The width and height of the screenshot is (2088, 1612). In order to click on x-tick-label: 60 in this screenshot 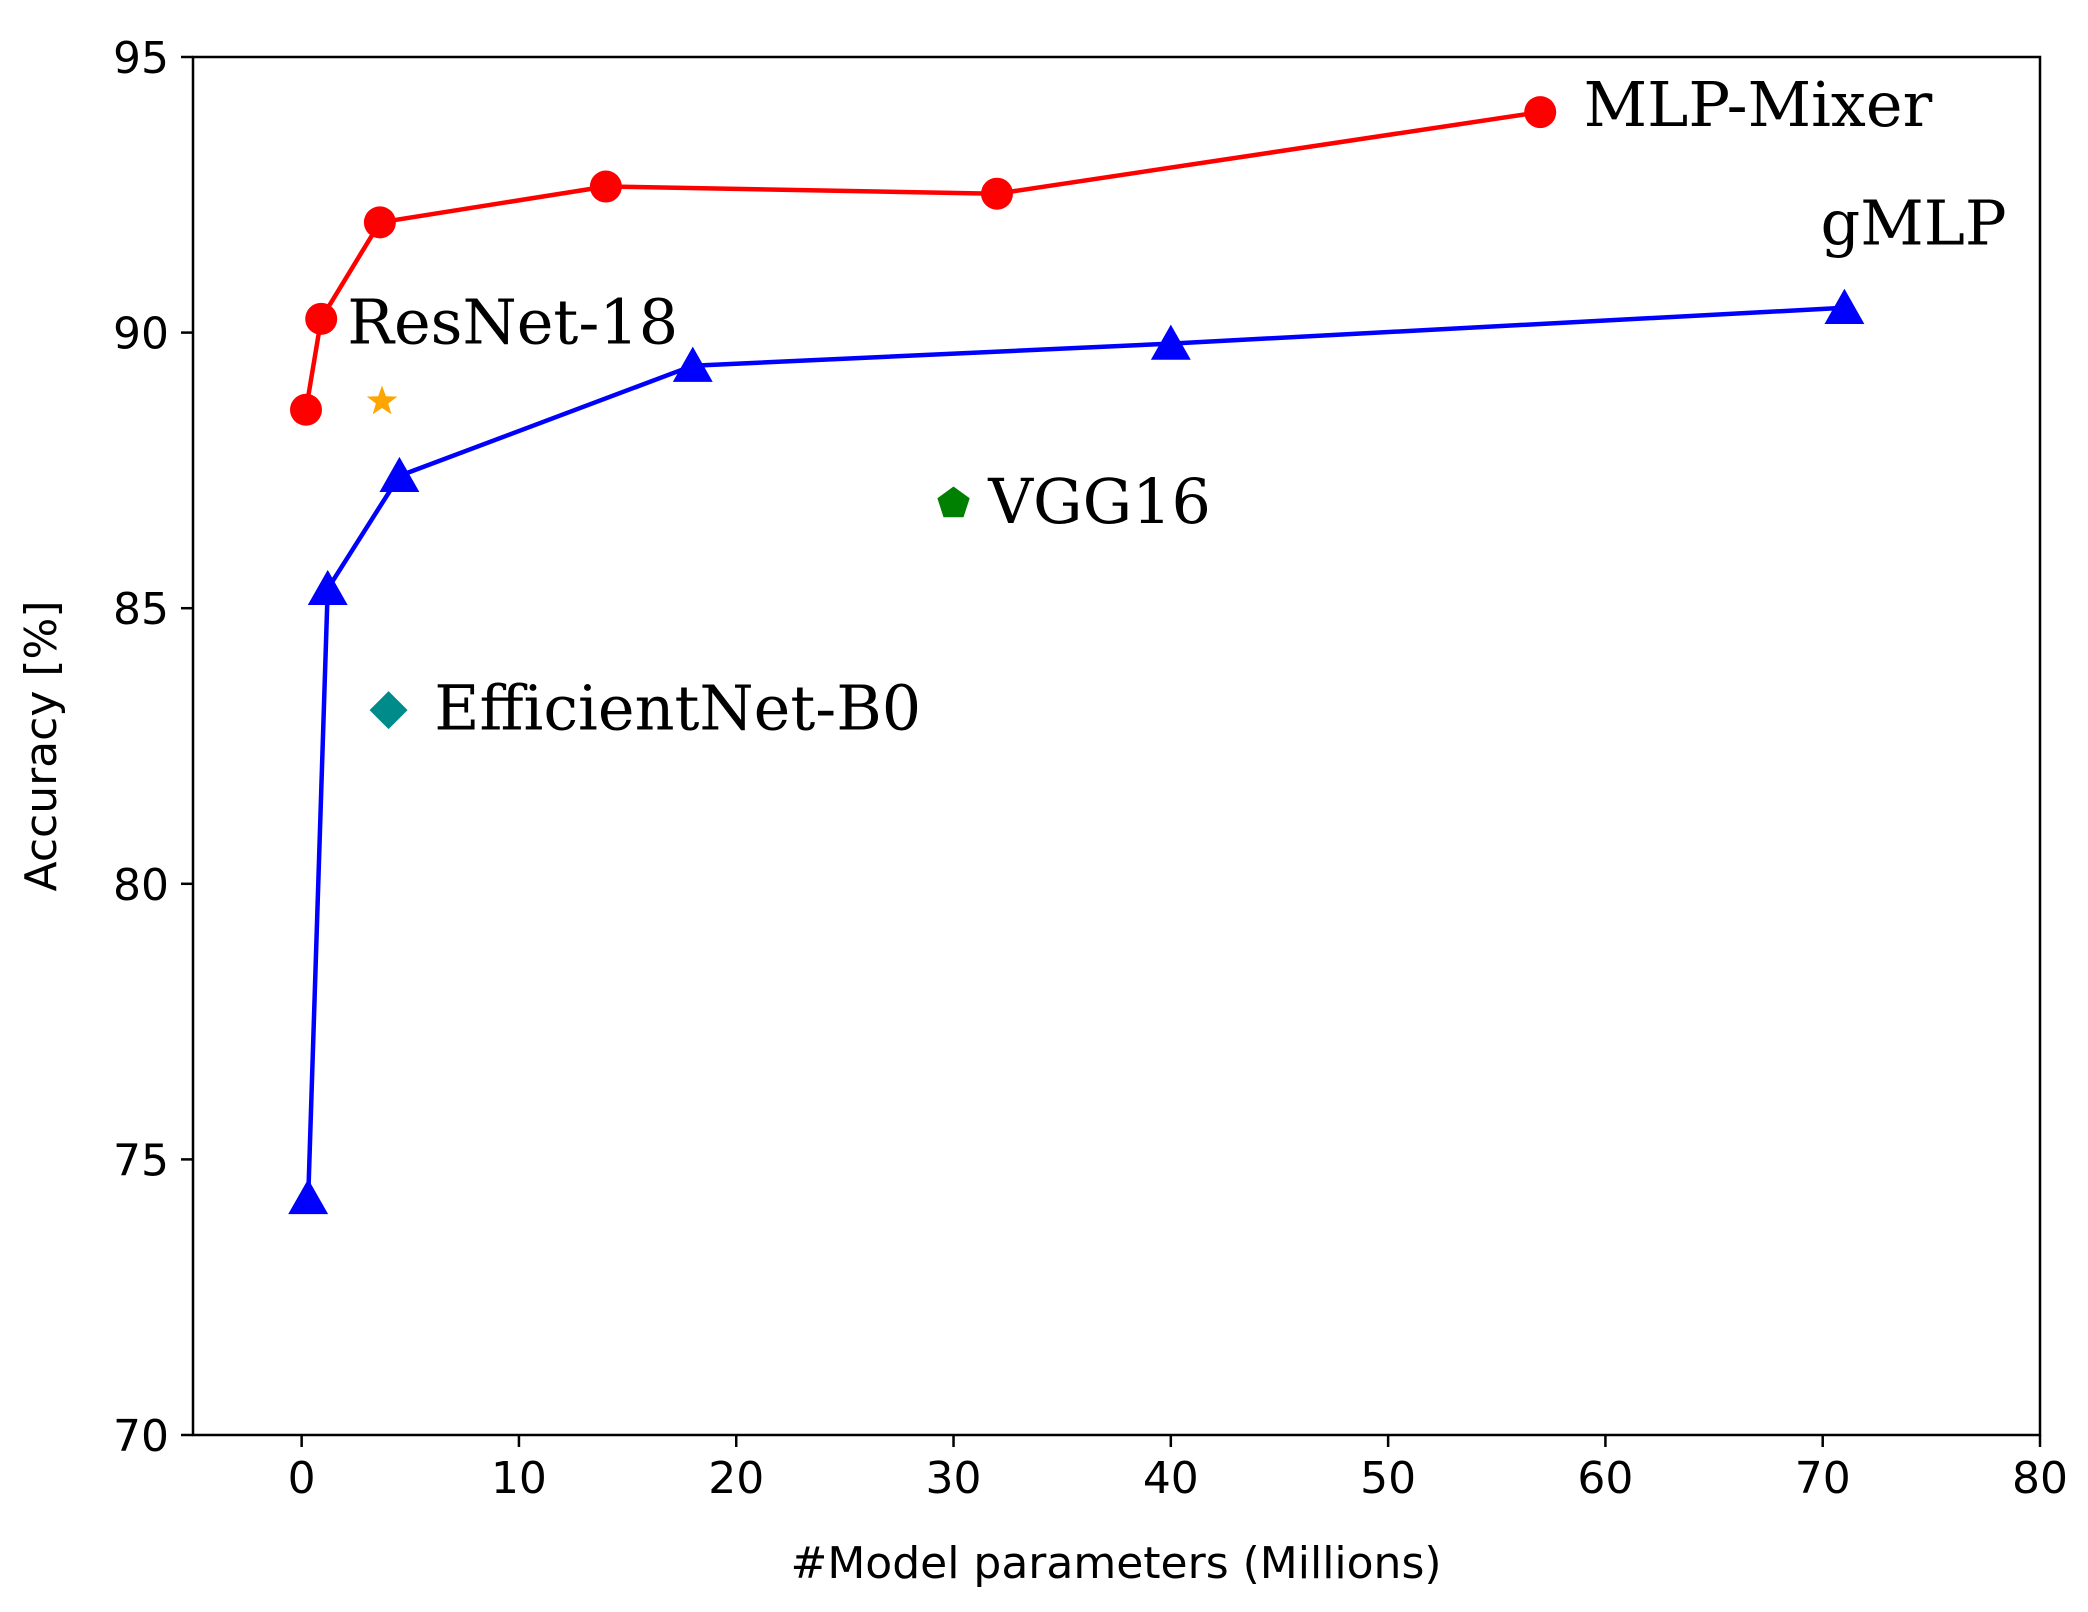, I will do `click(1605, 1478)`.